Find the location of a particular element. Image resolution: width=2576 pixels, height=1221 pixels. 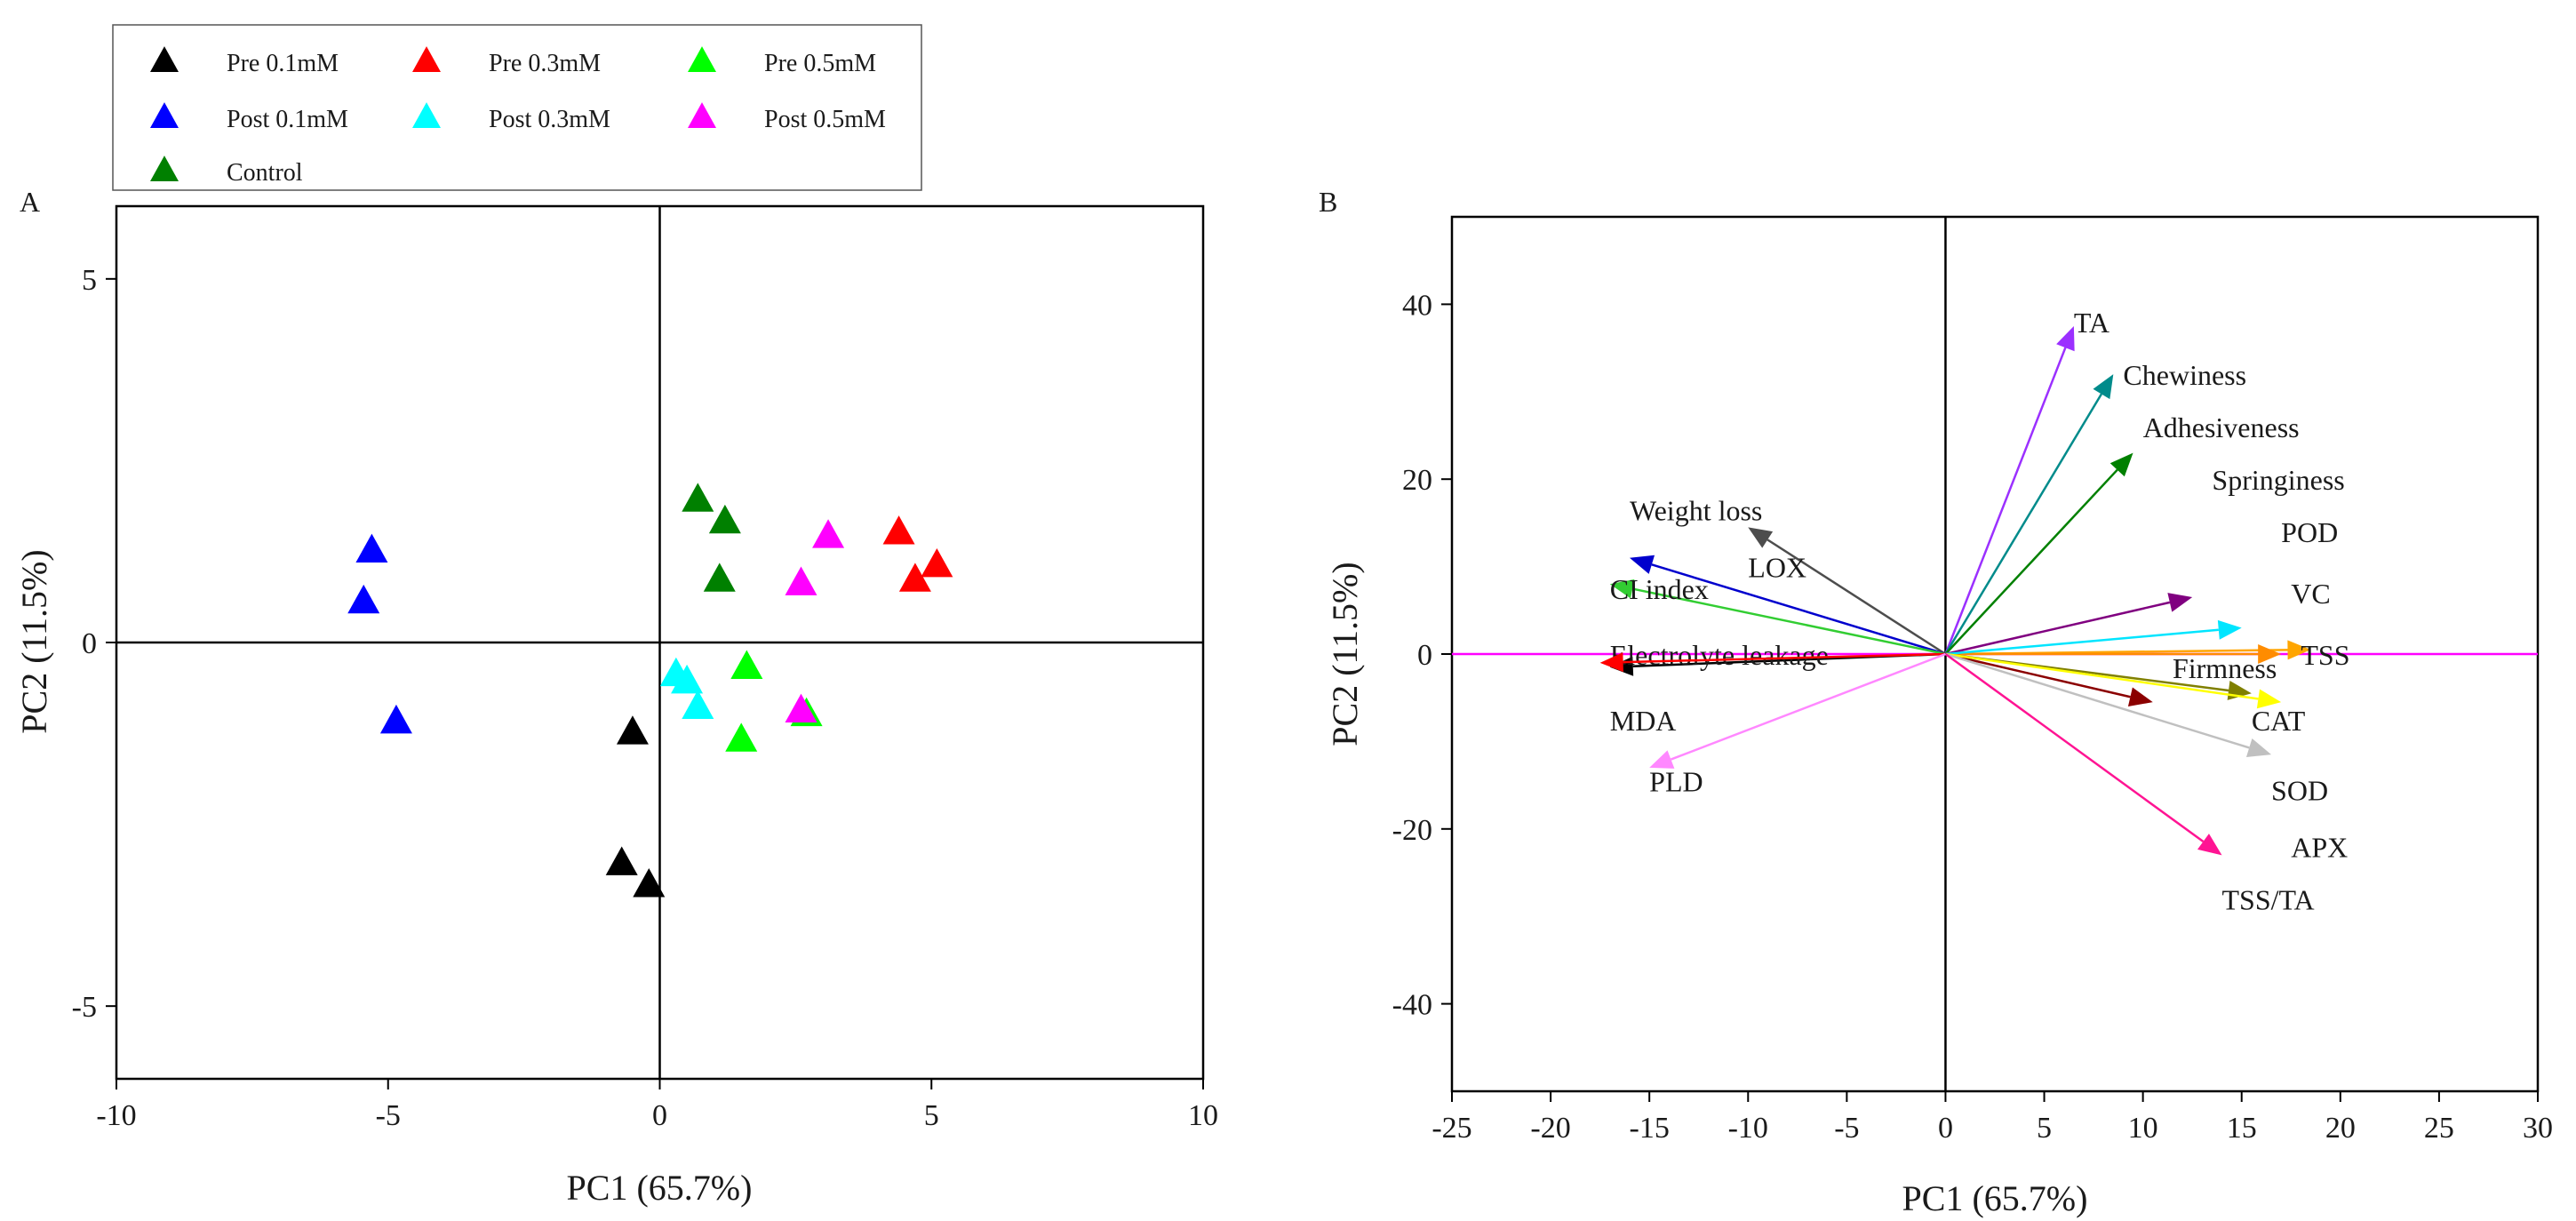

vector-label-ta: TA is located at coordinates (2091, 323).